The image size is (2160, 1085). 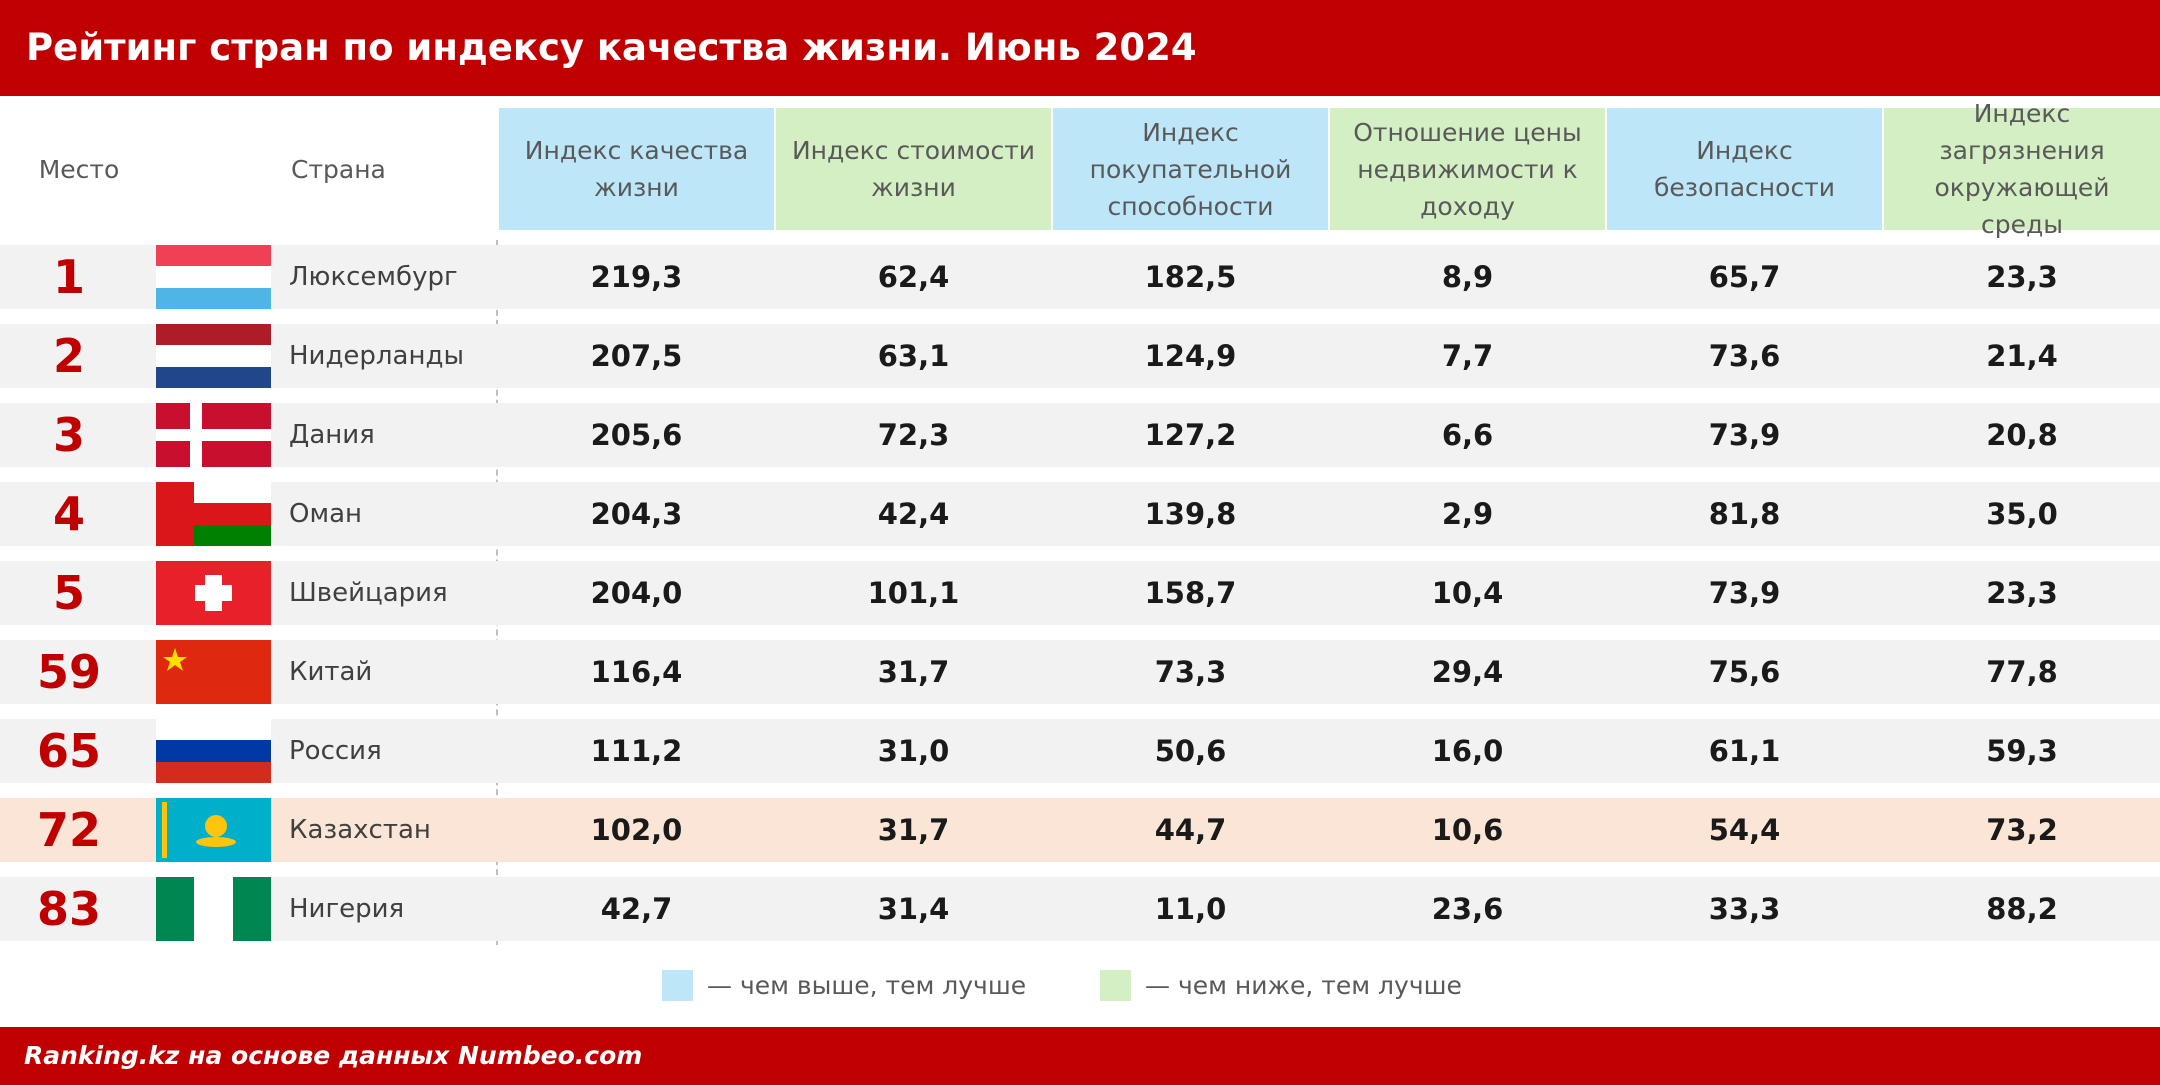 I want to click on value-cell: 116,4, so click(x=636, y=672).